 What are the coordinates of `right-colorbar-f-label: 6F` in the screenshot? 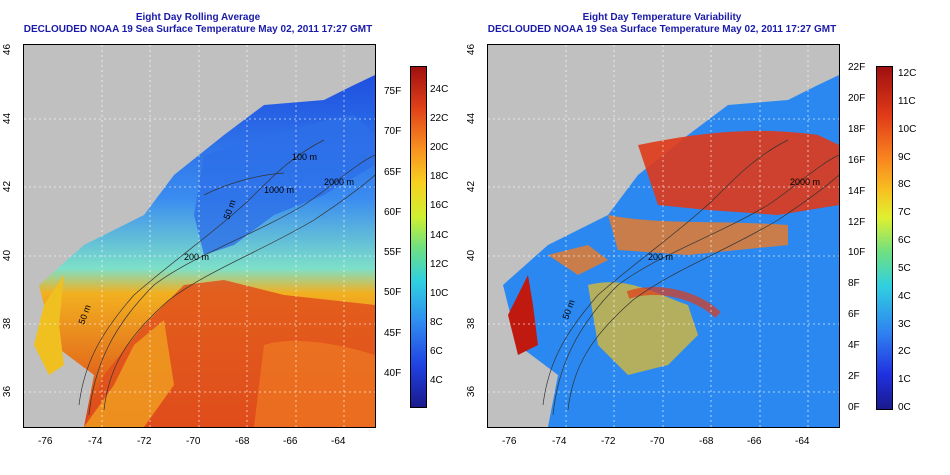 It's located at (854, 315).